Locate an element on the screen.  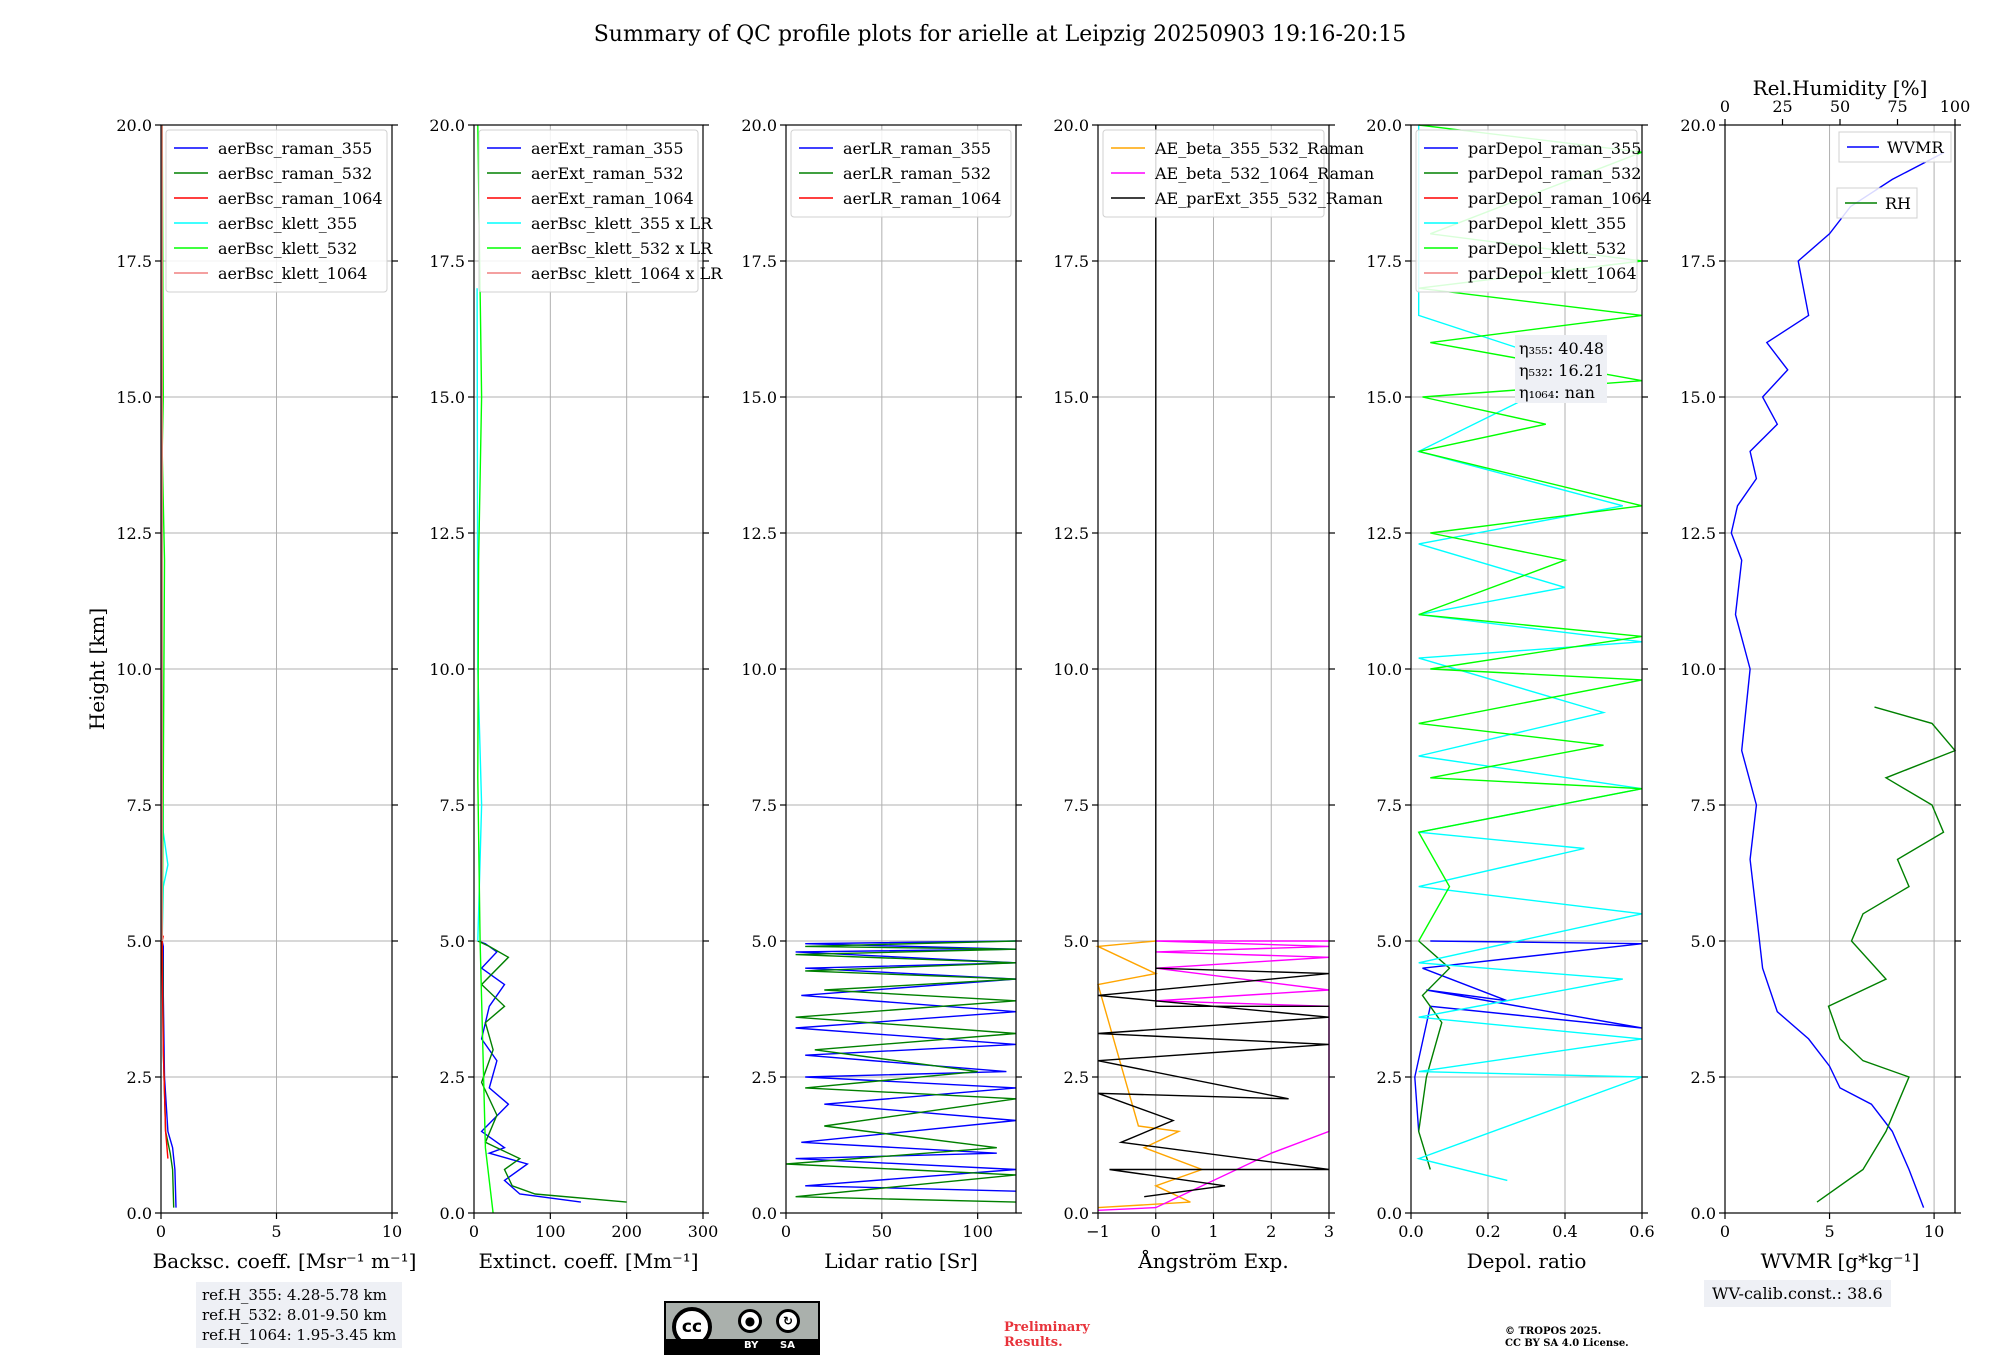
xtick-label: −1 is located at coordinates (1098, 1231).